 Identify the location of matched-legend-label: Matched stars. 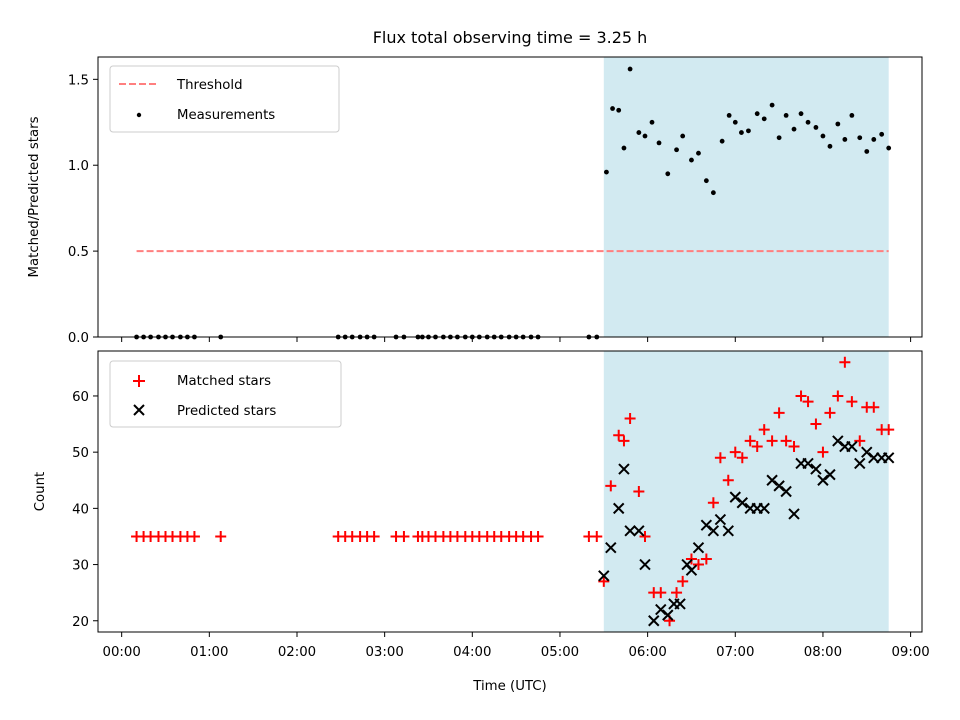
(224, 381).